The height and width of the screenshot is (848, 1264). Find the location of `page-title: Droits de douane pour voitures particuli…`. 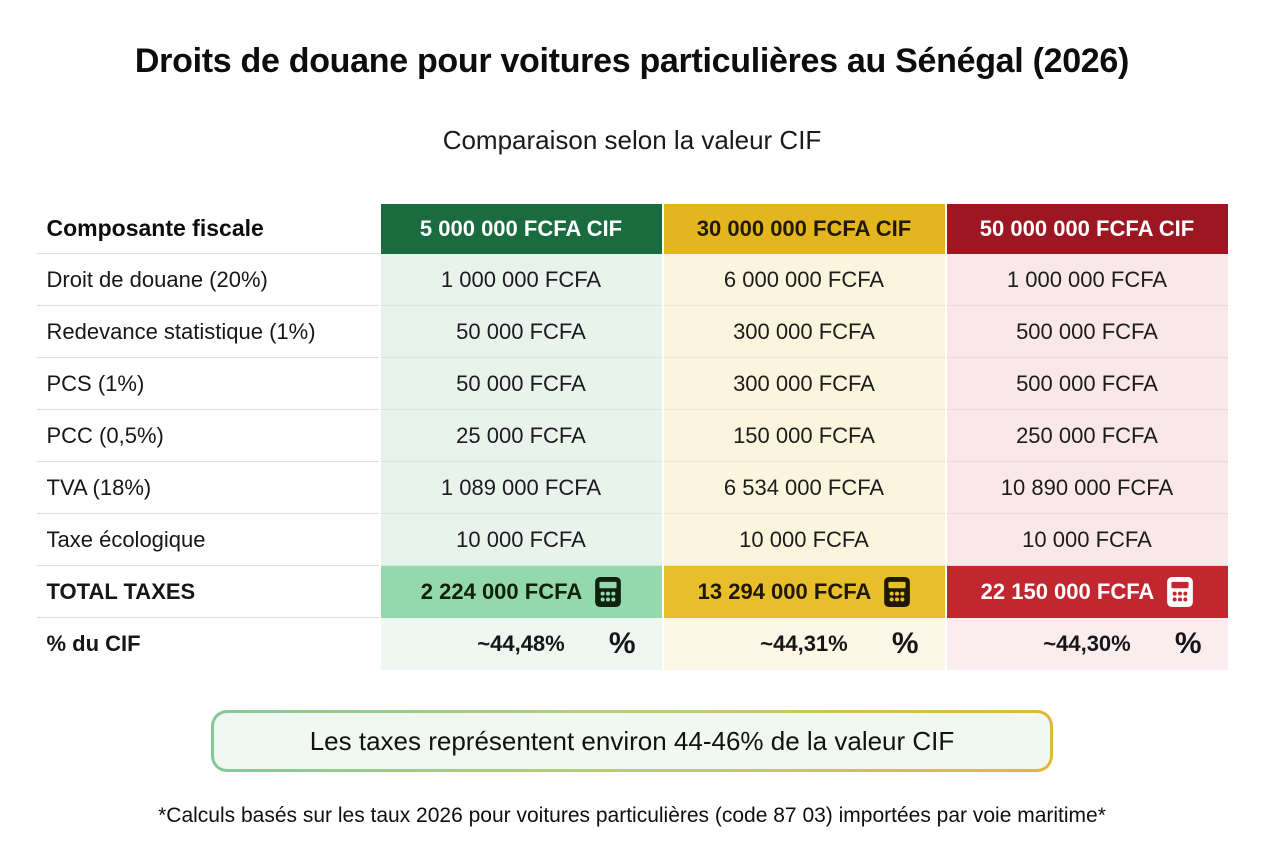

page-title: Droits de douane pour voitures particuli… is located at coordinates (632, 61).